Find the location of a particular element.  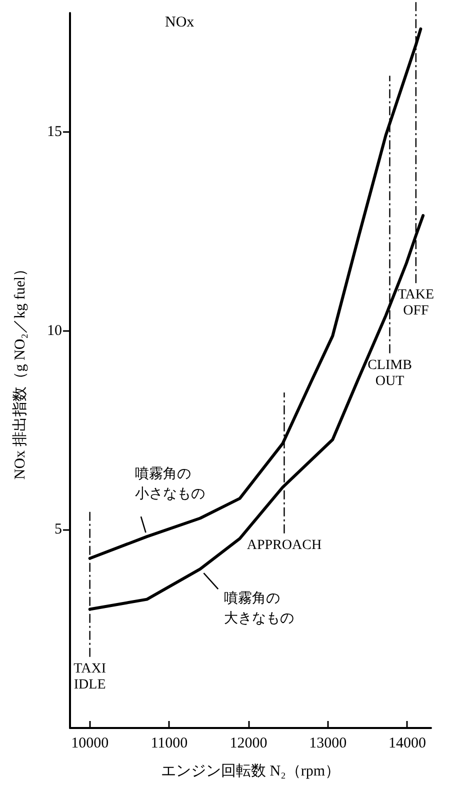

y-tick-label: 5 is located at coordinates (58, 529).